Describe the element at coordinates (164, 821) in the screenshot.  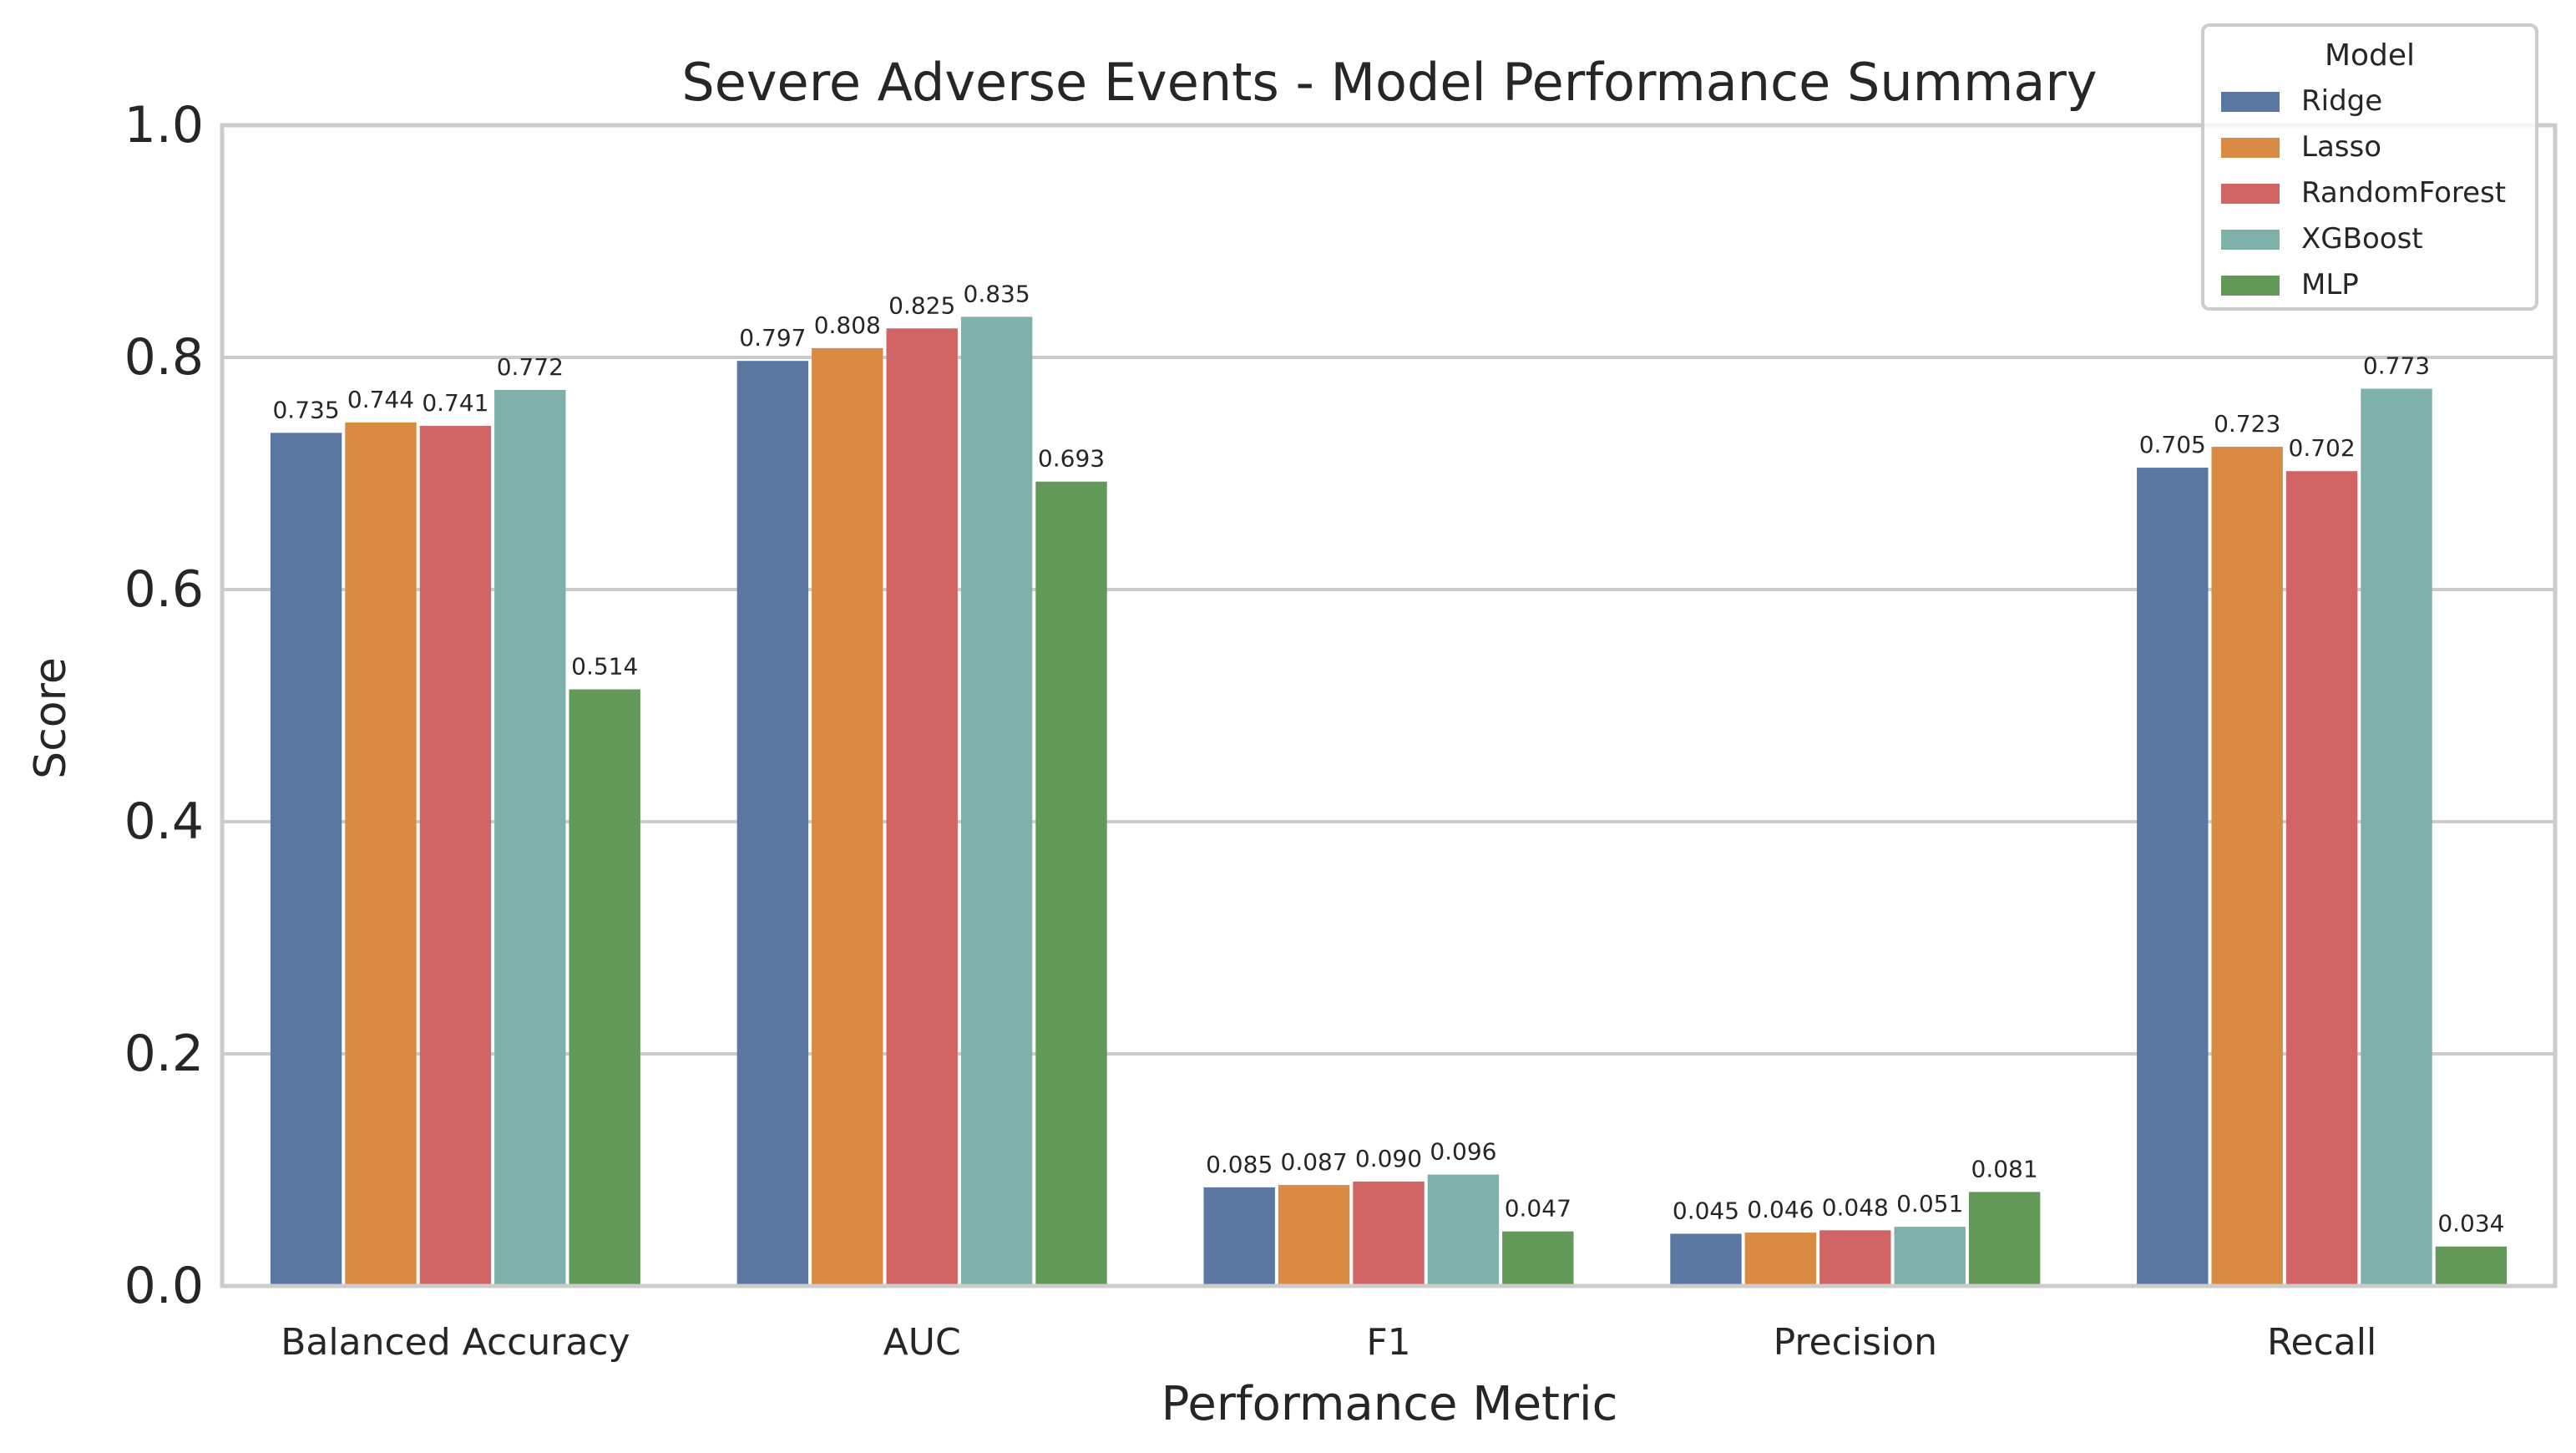
I see `y-tick-label: 0.4` at that location.